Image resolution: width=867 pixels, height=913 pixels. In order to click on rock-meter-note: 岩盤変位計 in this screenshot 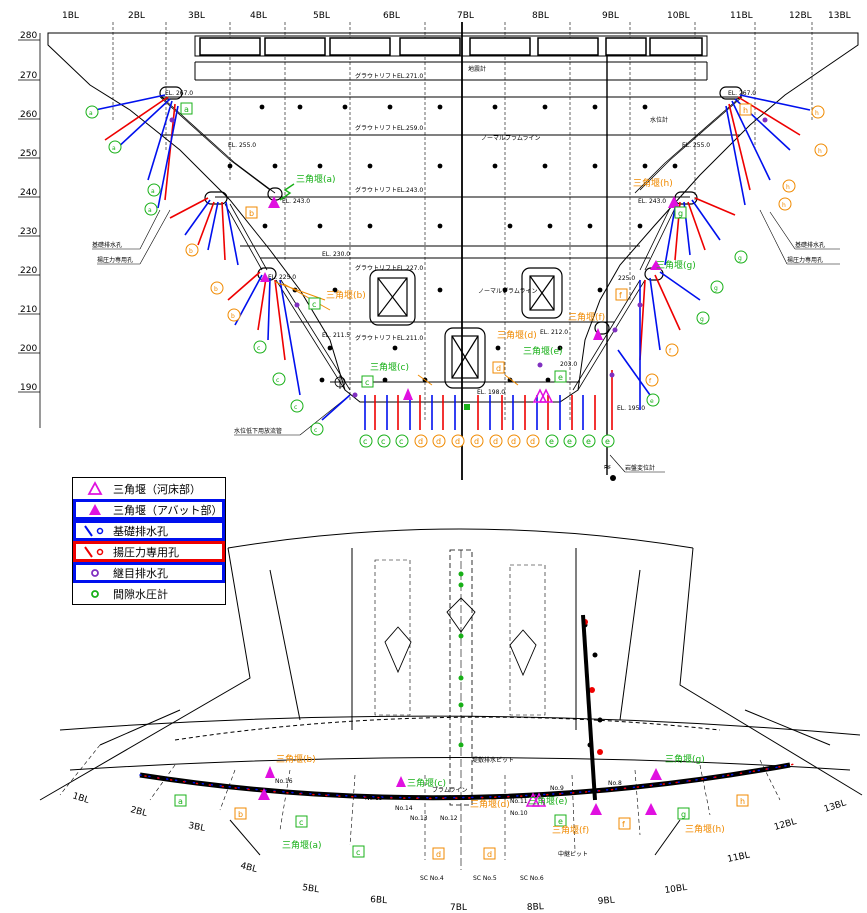, I will do `click(640, 468)`.